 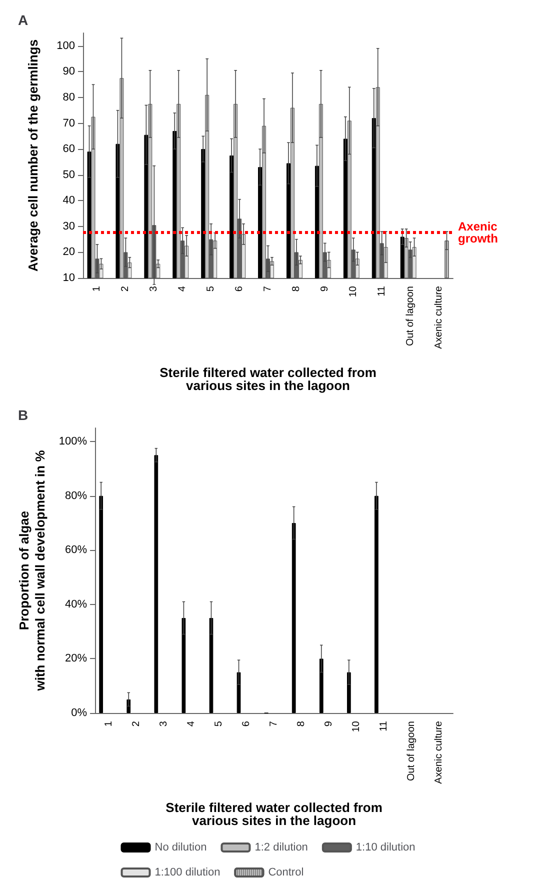 What do you see at coordinates (76, 550) in the screenshot?
I see `y-tick-label: 60%` at bounding box center [76, 550].